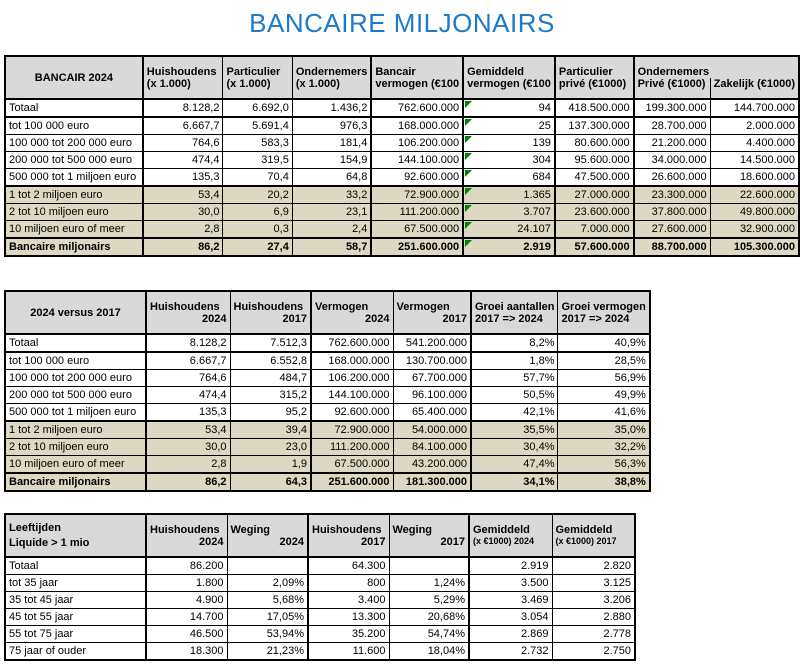 Image resolution: width=800 pixels, height=665 pixels. What do you see at coordinates (417, 143) in the screenshot?
I see `cell: 106.200.000` at bounding box center [417, 143].